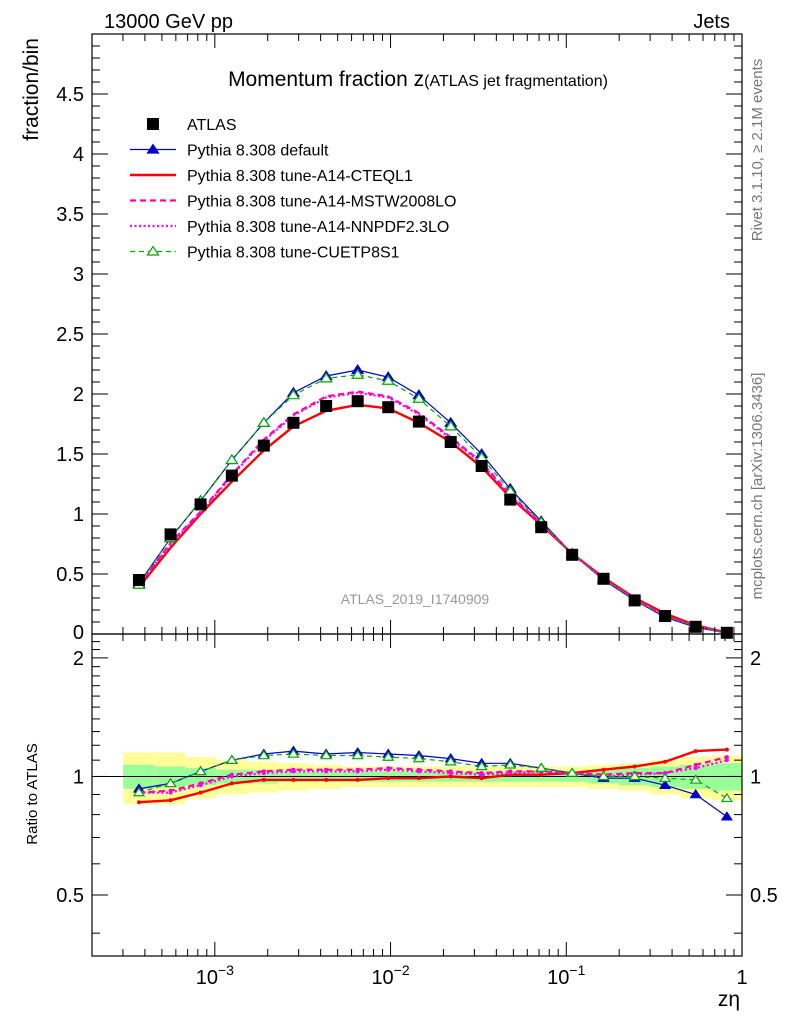 The height and width of the screenshot is (1029, 786). Describe the element at coordinates (755, 777) in the screenshot. I see `ratio-y-tick-label-right: 1` at that location.